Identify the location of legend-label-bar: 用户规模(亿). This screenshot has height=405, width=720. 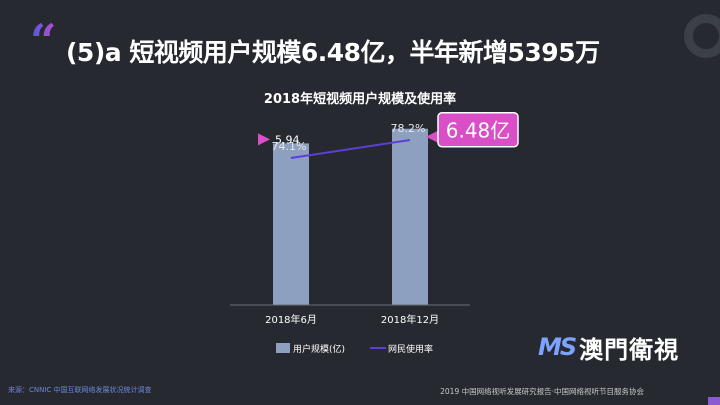
(319, 349).